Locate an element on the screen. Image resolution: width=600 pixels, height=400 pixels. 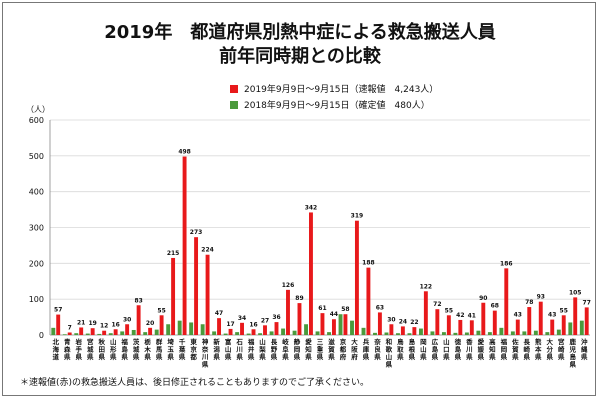
data-label-current: 12 is located at coordinates (104, 326).